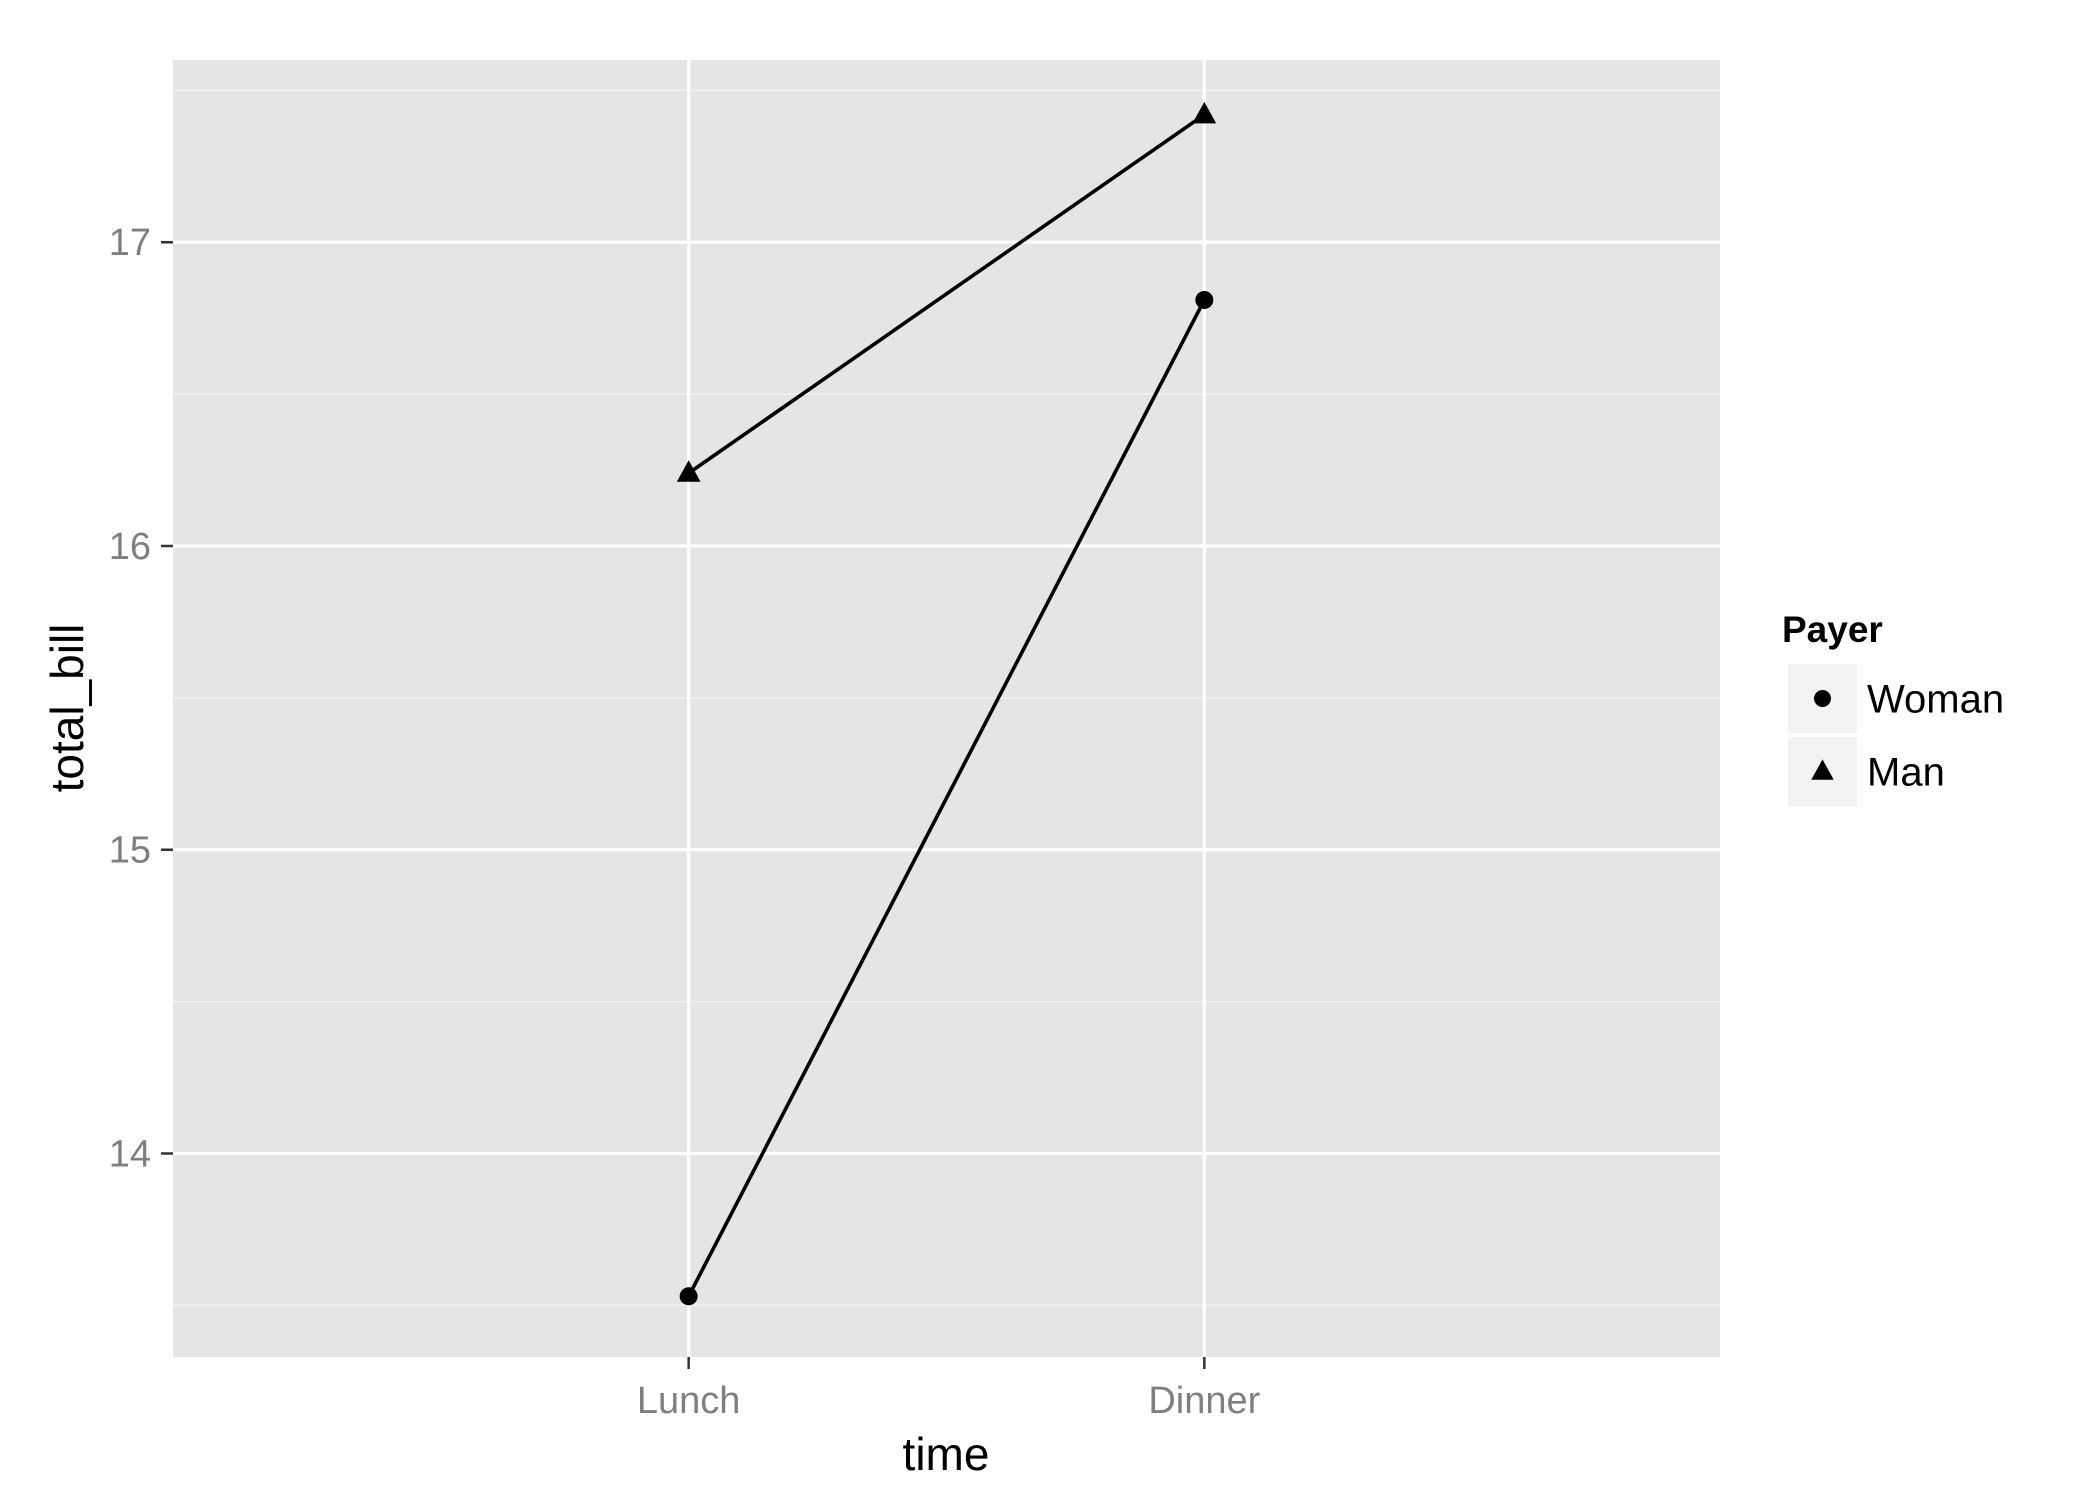 The image size is (2100, 1500). I want to click on series-line, so click(946, 294).